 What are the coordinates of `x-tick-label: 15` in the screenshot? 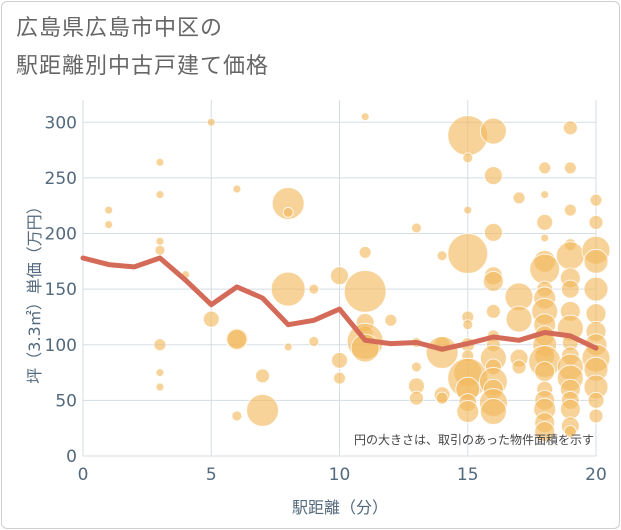 It's located at (468, 475).